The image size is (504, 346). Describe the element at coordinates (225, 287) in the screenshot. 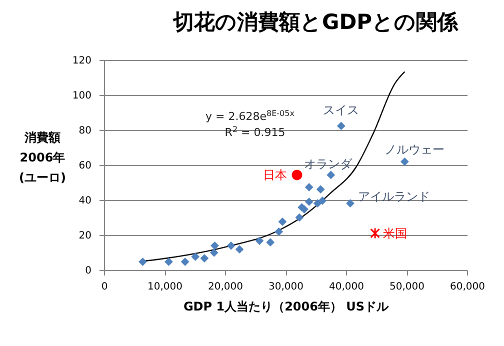

I see `x-tick-label: 20,000` at that location.